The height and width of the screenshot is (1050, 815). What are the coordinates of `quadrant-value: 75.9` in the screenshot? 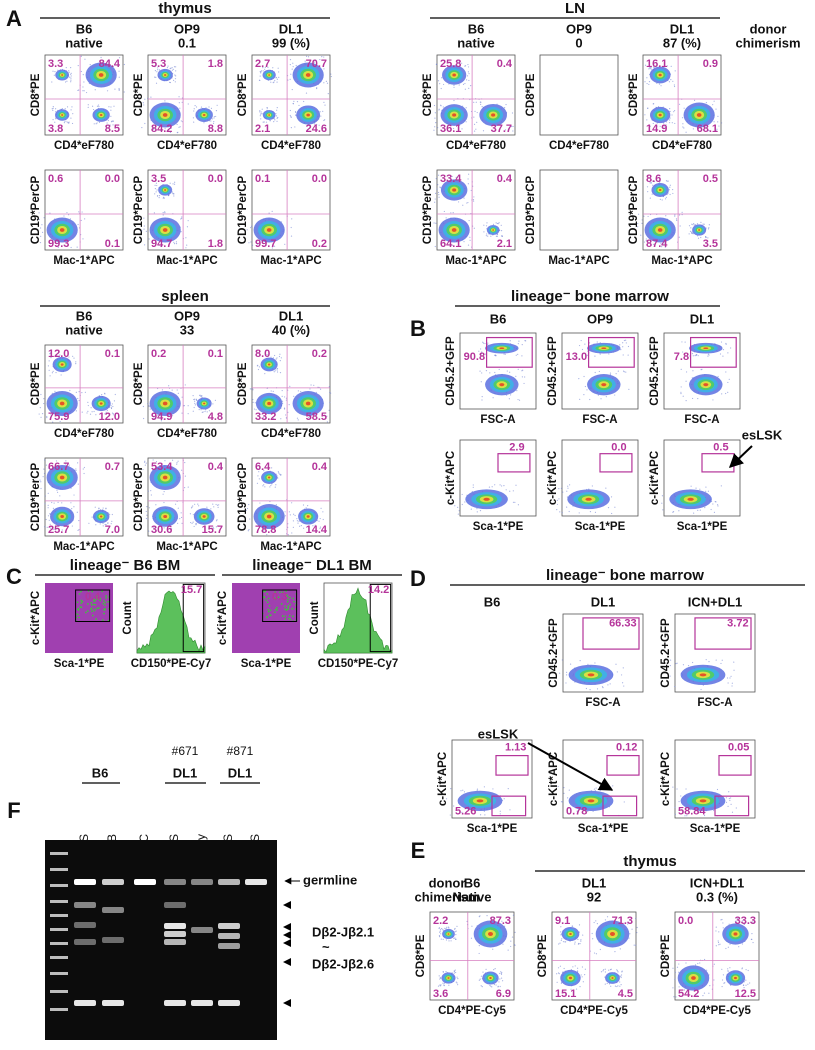 It's located at (58, 417).